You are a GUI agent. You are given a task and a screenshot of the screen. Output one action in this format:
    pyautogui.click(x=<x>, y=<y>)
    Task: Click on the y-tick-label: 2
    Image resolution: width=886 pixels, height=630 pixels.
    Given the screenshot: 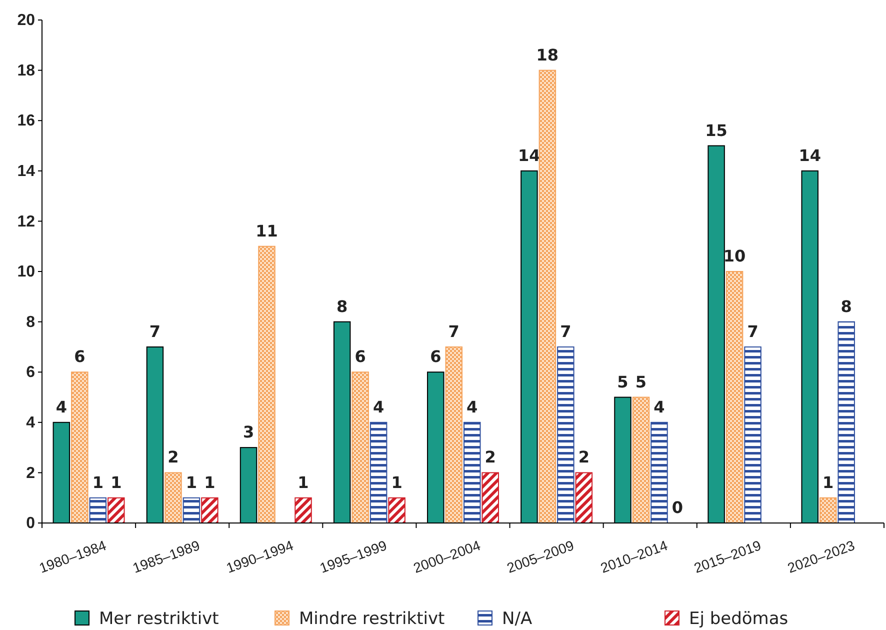 What is the action you would take?
    pyautogui.click(x=31, y=473)
    